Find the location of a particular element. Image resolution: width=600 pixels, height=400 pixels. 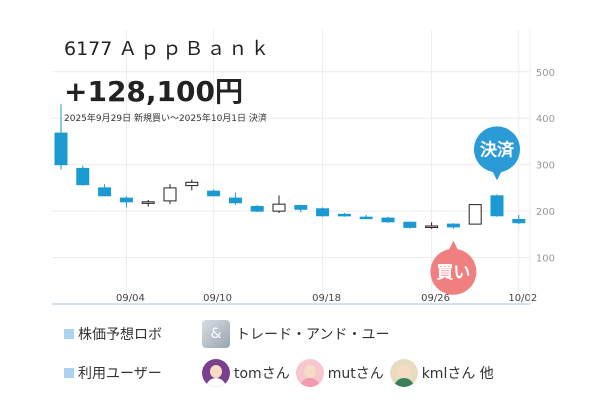

y-tick-label: 500 is located at coordinates (545, 73).